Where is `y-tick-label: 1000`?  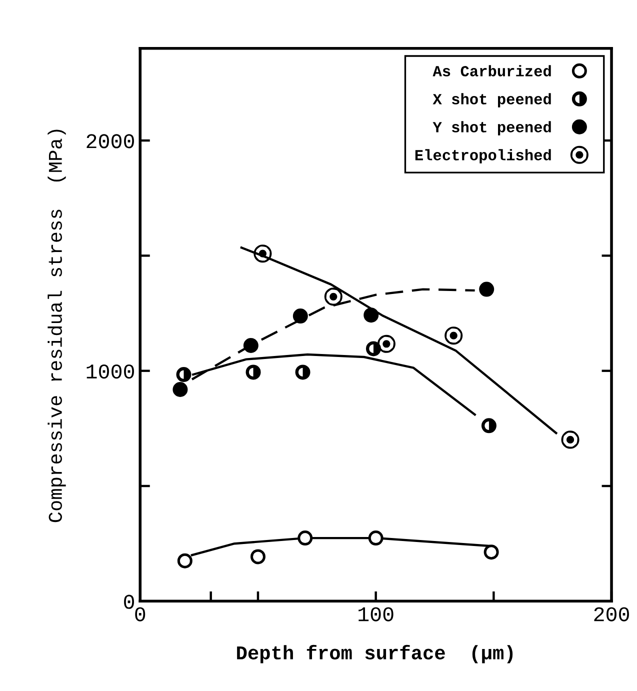 y-tick-label: 1000 is located at coordinates (110, 371).